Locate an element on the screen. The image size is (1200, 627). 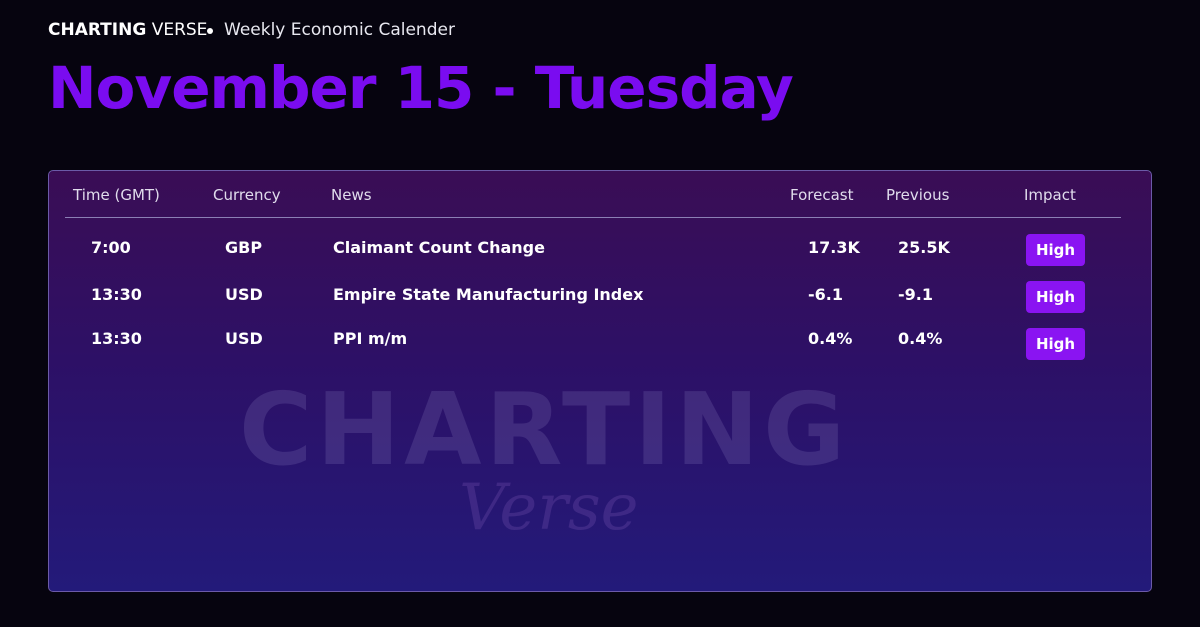
column-header: News is located at coordinates (351, 195).